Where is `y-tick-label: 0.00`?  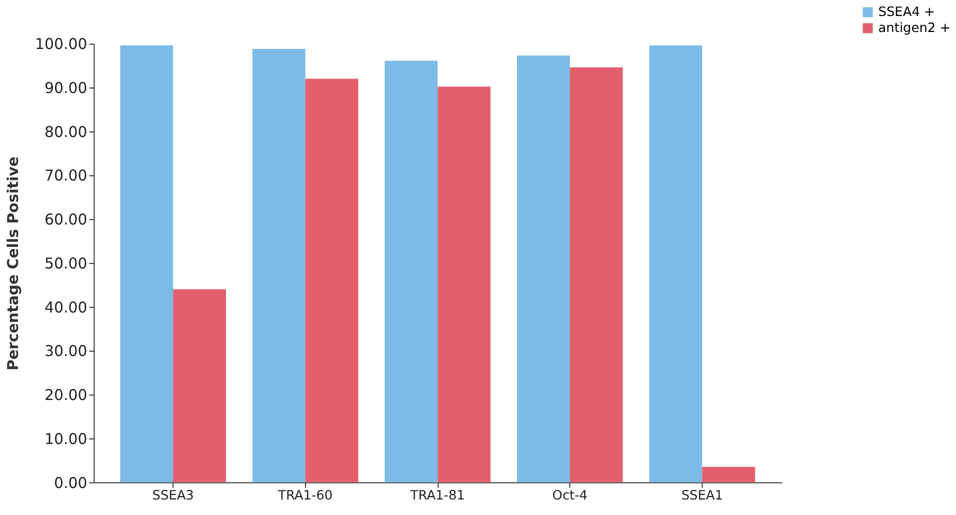 y-tick-label: 0.00 is located at coordinates (71, 483).